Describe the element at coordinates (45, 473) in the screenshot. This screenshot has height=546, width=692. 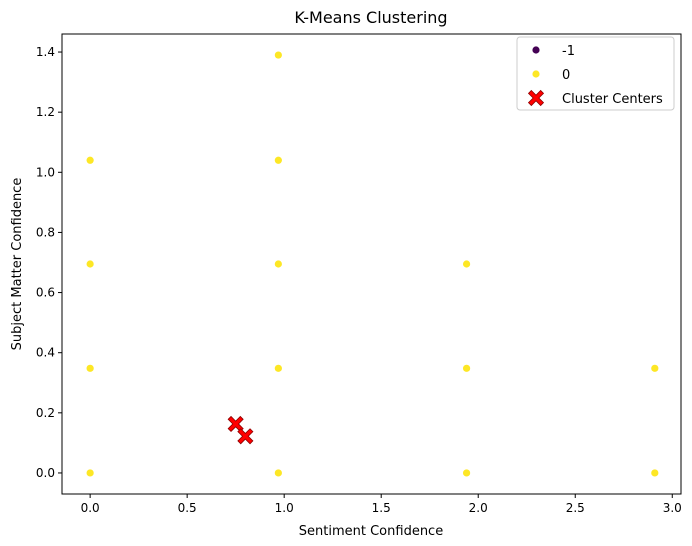
I see `y-tick-label: 0.0` at that location.